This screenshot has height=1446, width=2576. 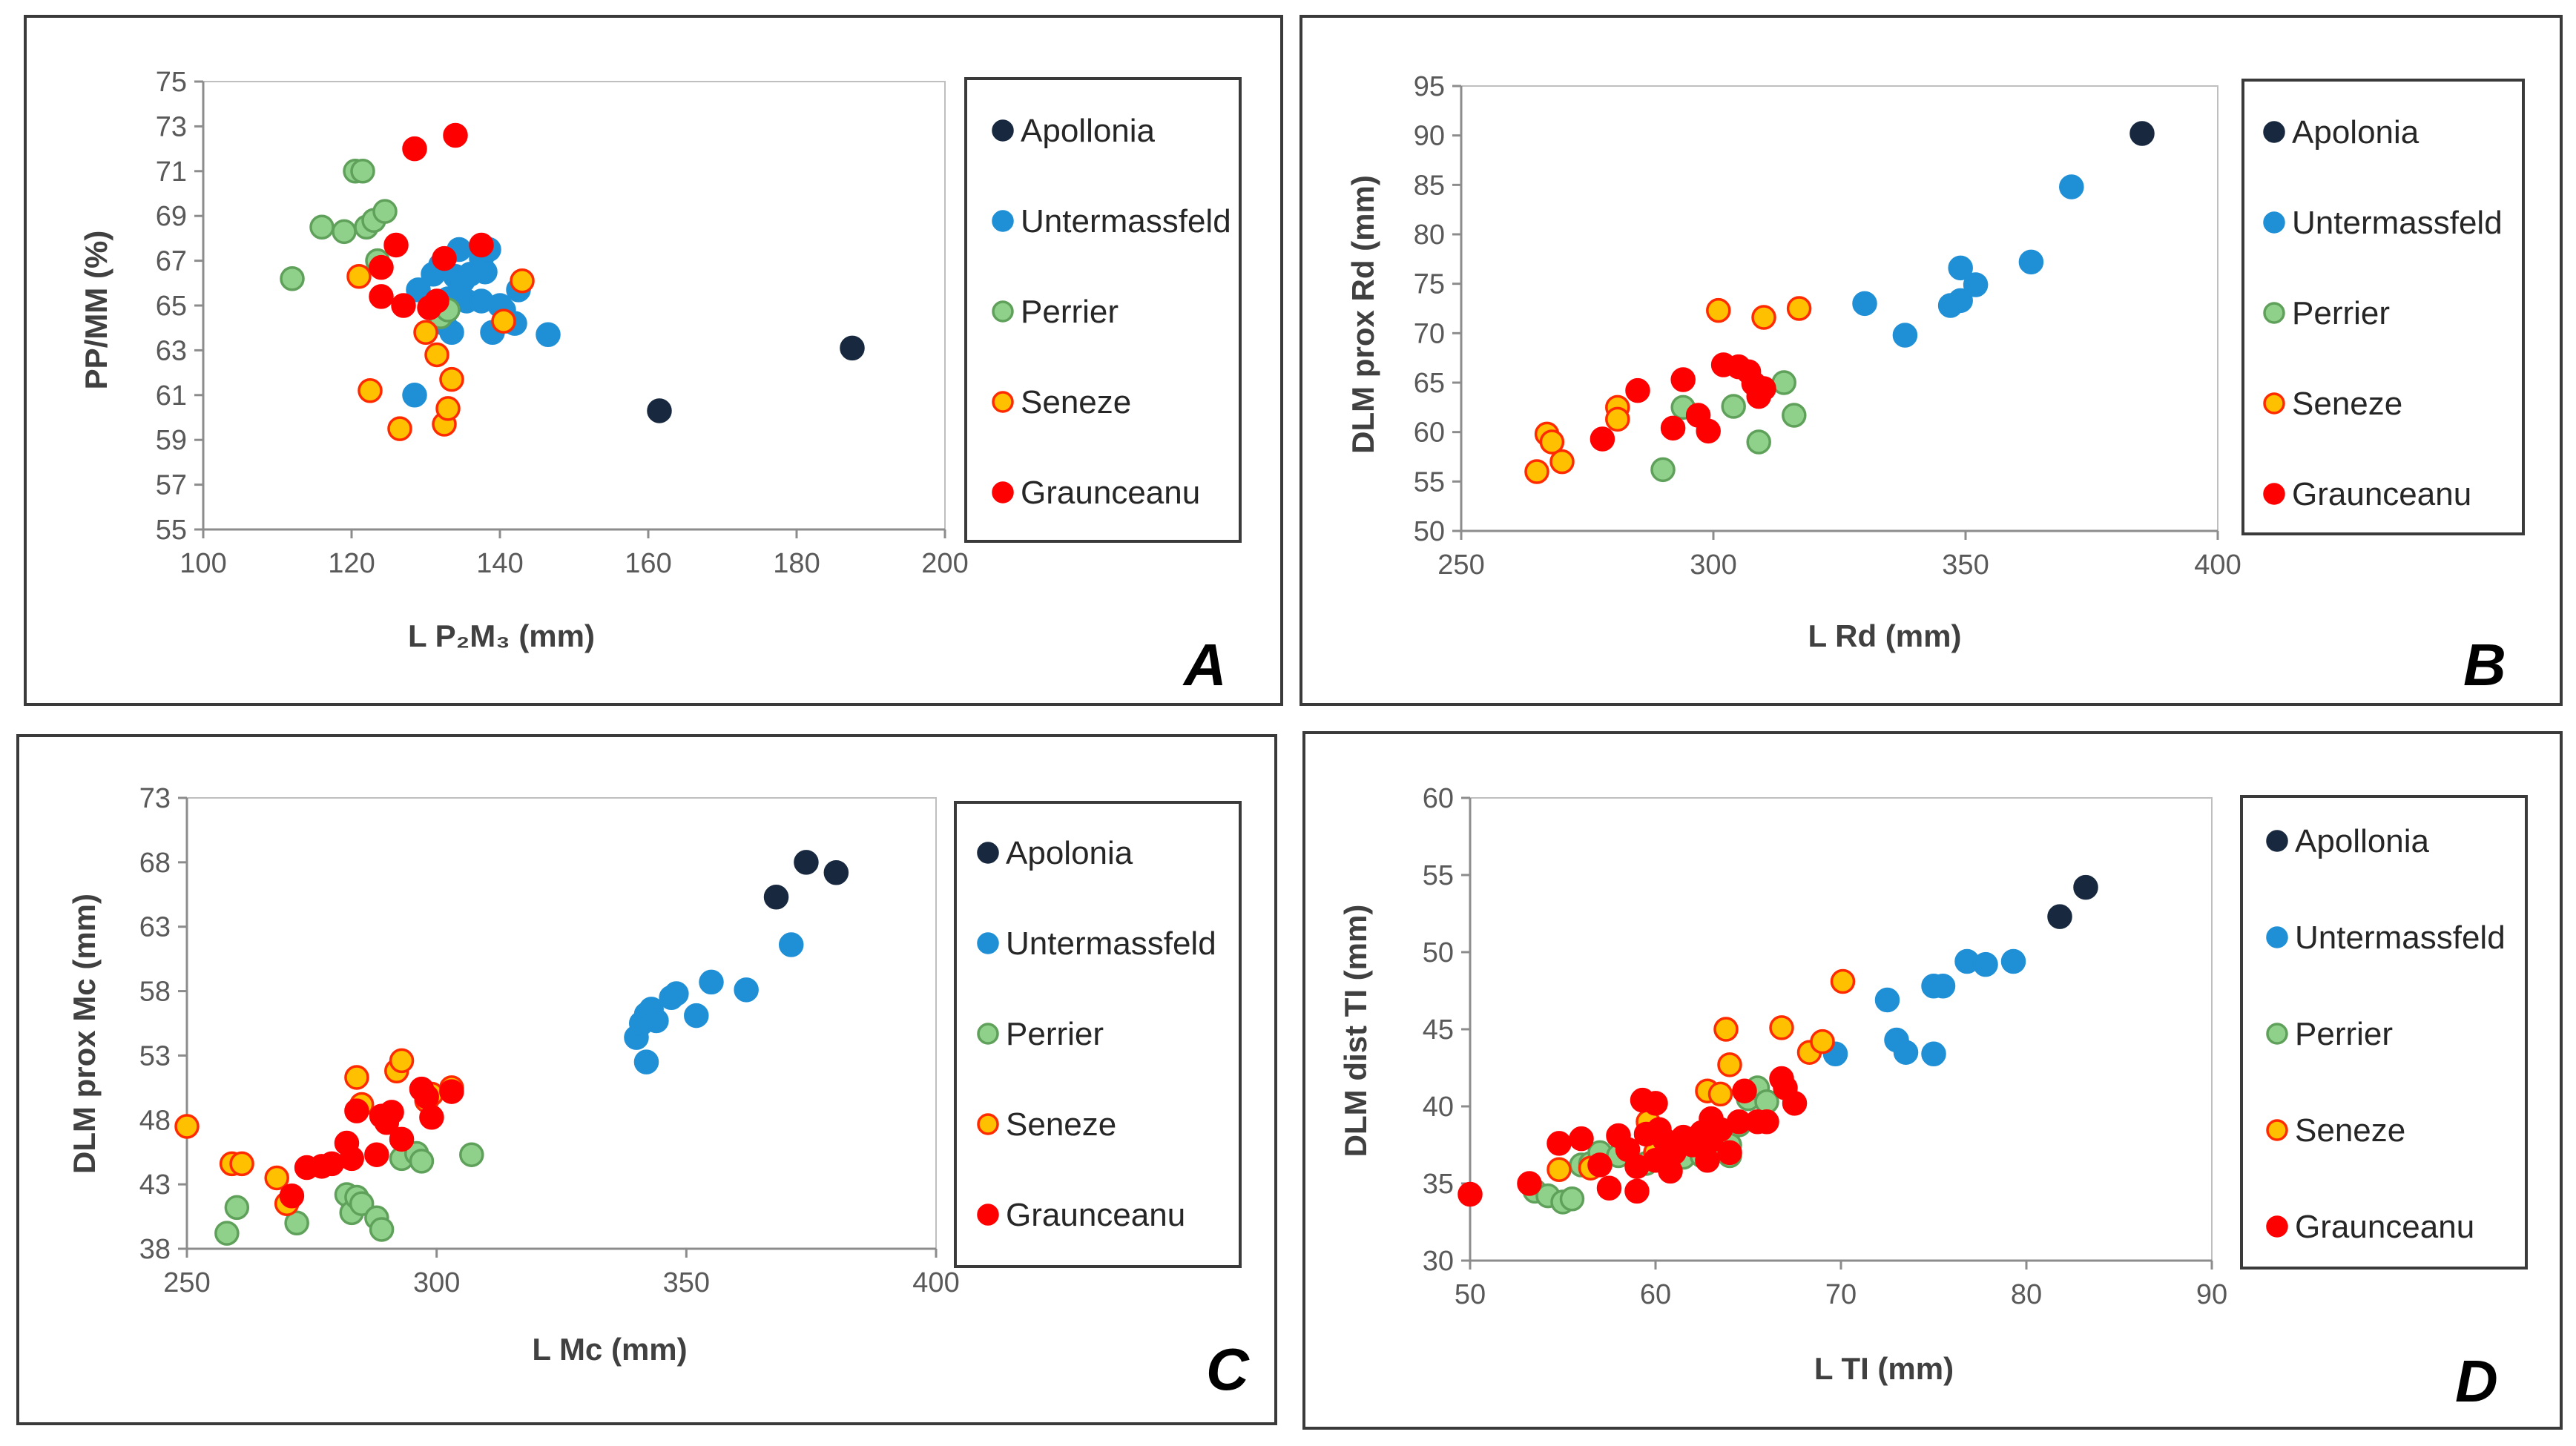 I want to click on y-tick-label: 53, so click(x=155, y=1056).